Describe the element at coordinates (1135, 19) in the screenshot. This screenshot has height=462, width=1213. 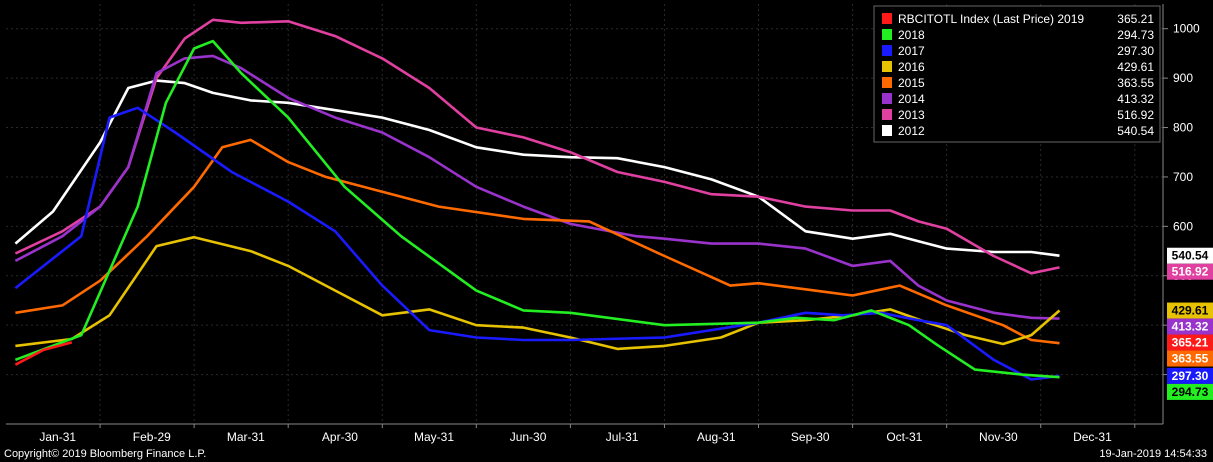
I see `legend-value-2019: 365.21` at that location.